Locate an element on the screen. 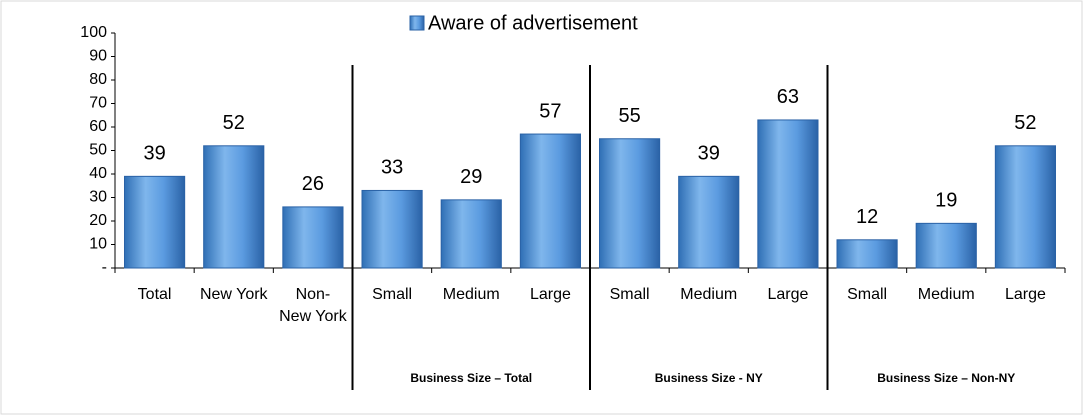 The image size is (1083, 415). value-label: 26 is located at coordinates (313, 184).